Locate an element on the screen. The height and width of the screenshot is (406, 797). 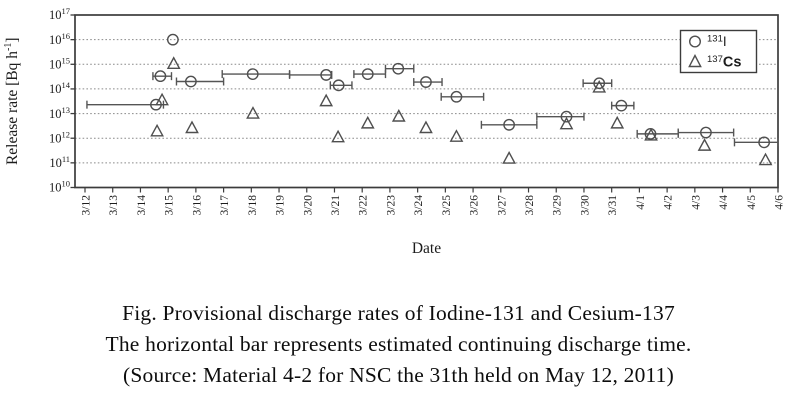
legend-cs137-marker is located at coordinates (695, 60).